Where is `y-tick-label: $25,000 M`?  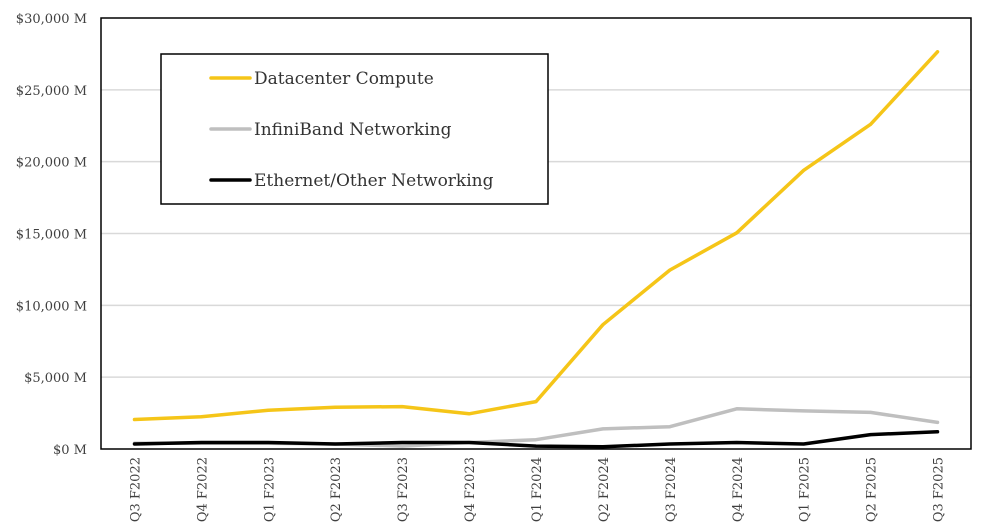 y-tick-label: $25,000 M is located at coordinates (51, 91).